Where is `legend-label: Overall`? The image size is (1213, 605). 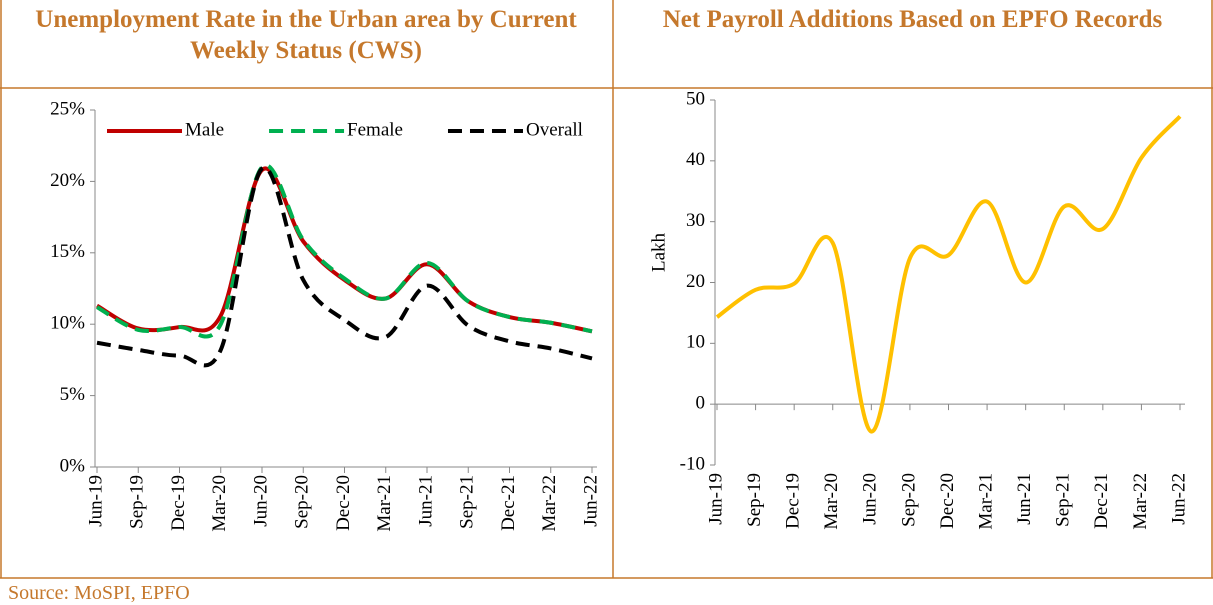
legend-label: Overall is located at coordinates (554, 129).